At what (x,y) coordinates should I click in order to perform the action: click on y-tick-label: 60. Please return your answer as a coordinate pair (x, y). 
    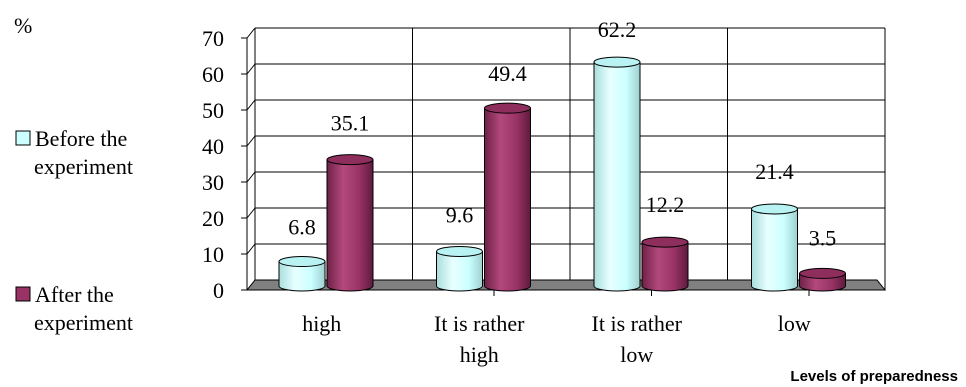
    Looking at the image, I should click on (213, 74).